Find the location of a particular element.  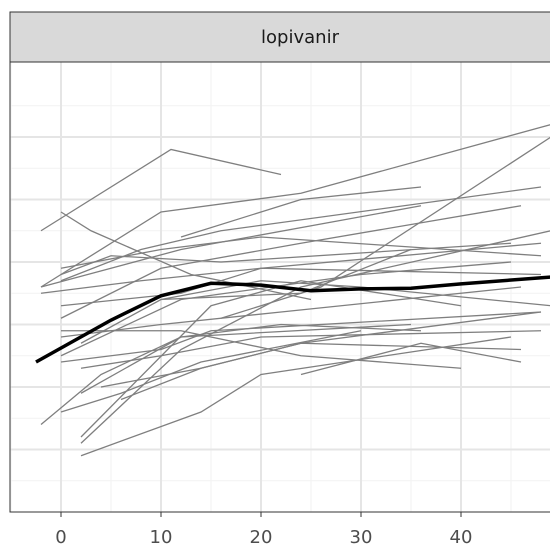

x-tick-label: 20 is located at coordinates (261, 537).